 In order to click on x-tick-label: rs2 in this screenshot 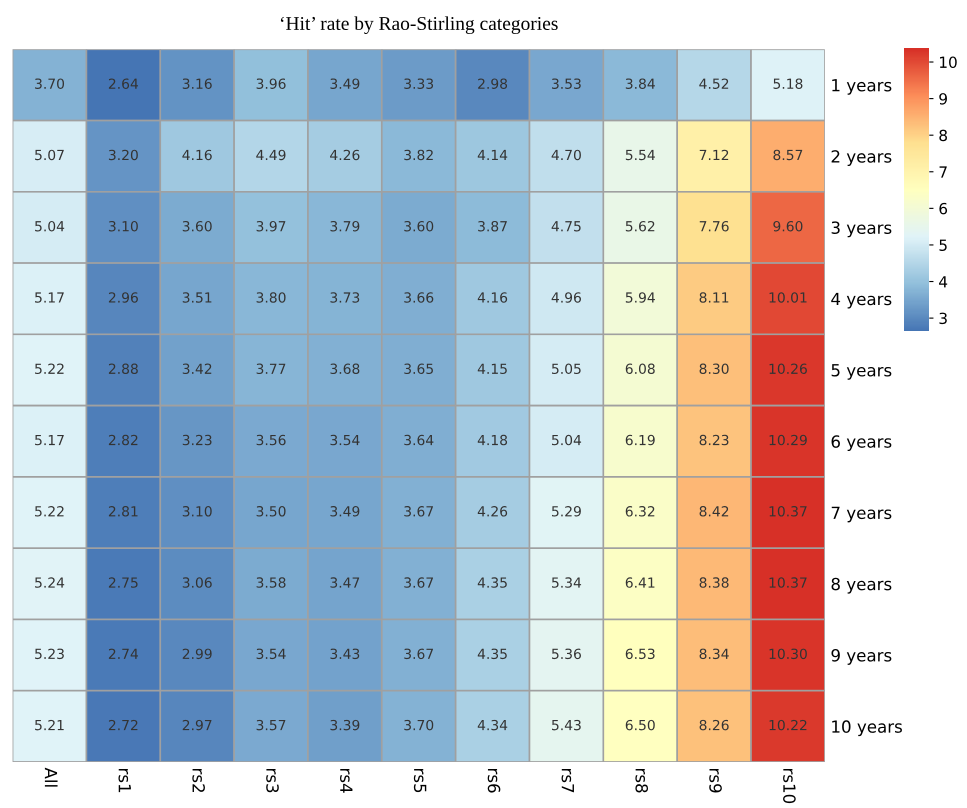, I will do `click(198, 780)`.